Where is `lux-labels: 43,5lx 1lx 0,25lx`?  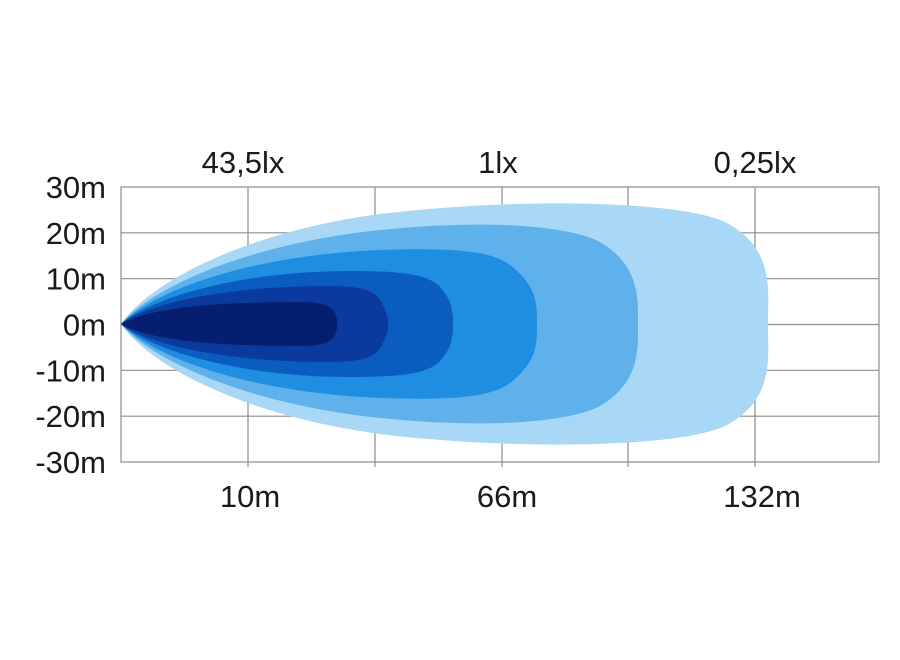
lux-labels: 43,5lx 1lx 0,25lx is located at coordinates (499, 162).